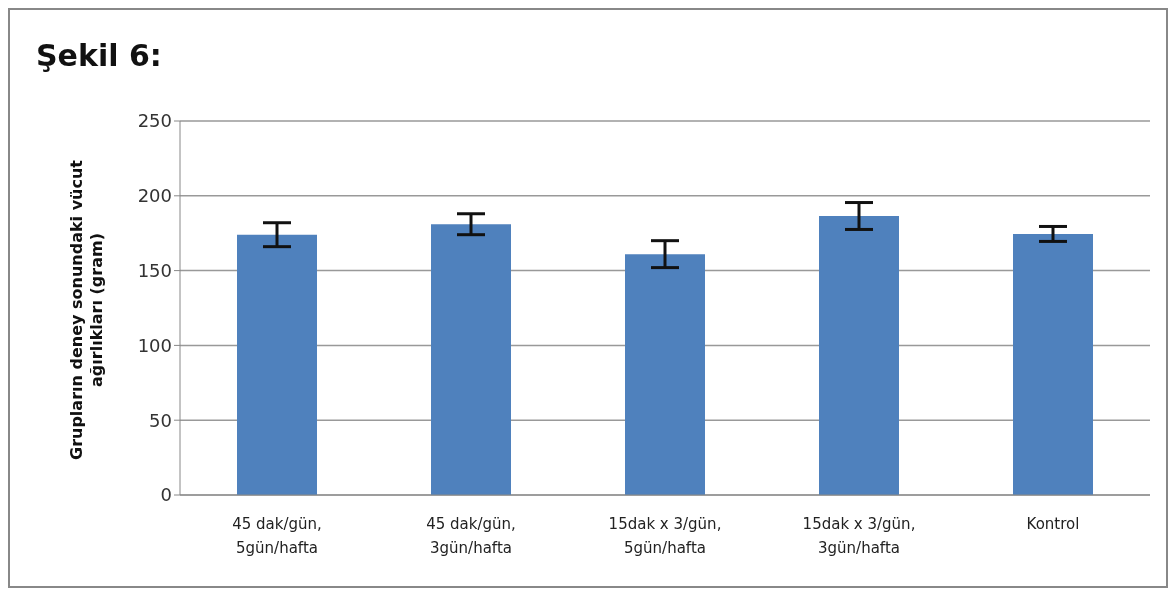 The height and width of the screenshot is (596, 1176). Describe the element at coordinates (859, 536) in the screenshot. I see `x-tick-label: 15dak x 3/gün, 3gün/hafta` at that location.